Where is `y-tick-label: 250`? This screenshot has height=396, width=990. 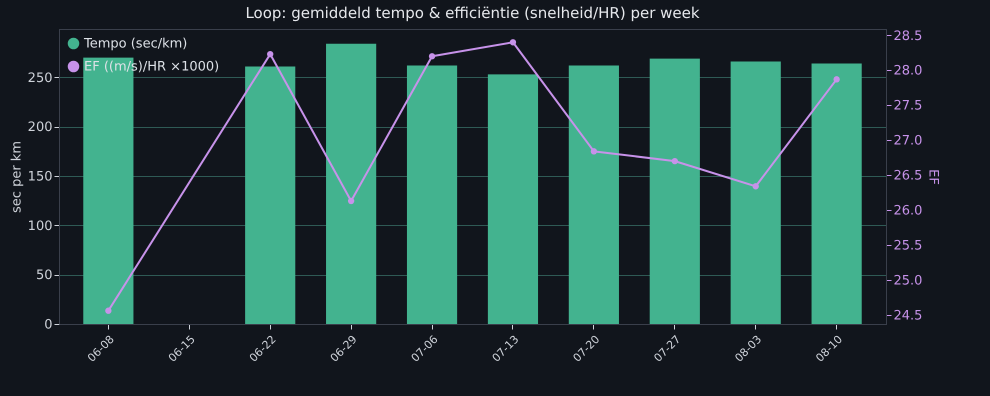 y-tick-label: 250 is located at coordinates (40, 78).